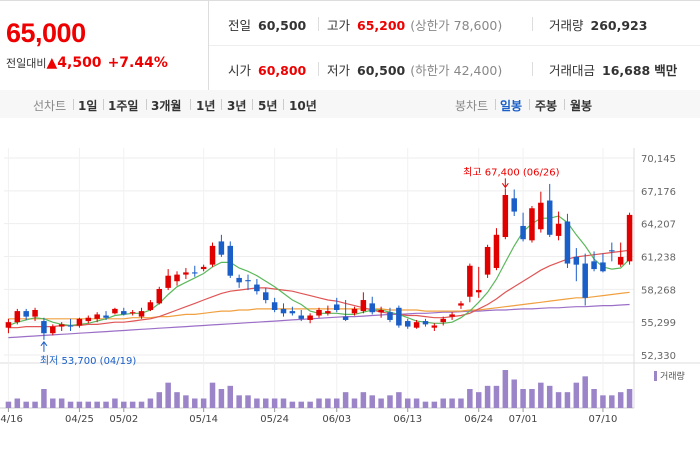  What do you see at coordinates (123, 419) in the screenshot?
I see `x-tick-label: 05/02` at bounding box center [123, 419].